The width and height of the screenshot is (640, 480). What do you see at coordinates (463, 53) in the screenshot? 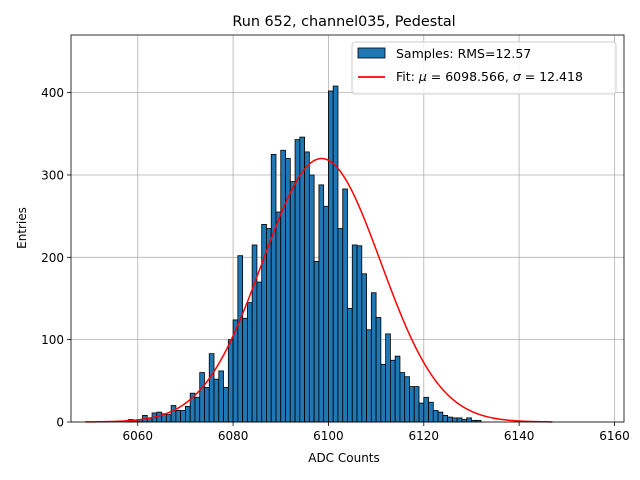
I see `legend-samples-label: Samples: RMS=12.57` at bounding box center [463, 53].